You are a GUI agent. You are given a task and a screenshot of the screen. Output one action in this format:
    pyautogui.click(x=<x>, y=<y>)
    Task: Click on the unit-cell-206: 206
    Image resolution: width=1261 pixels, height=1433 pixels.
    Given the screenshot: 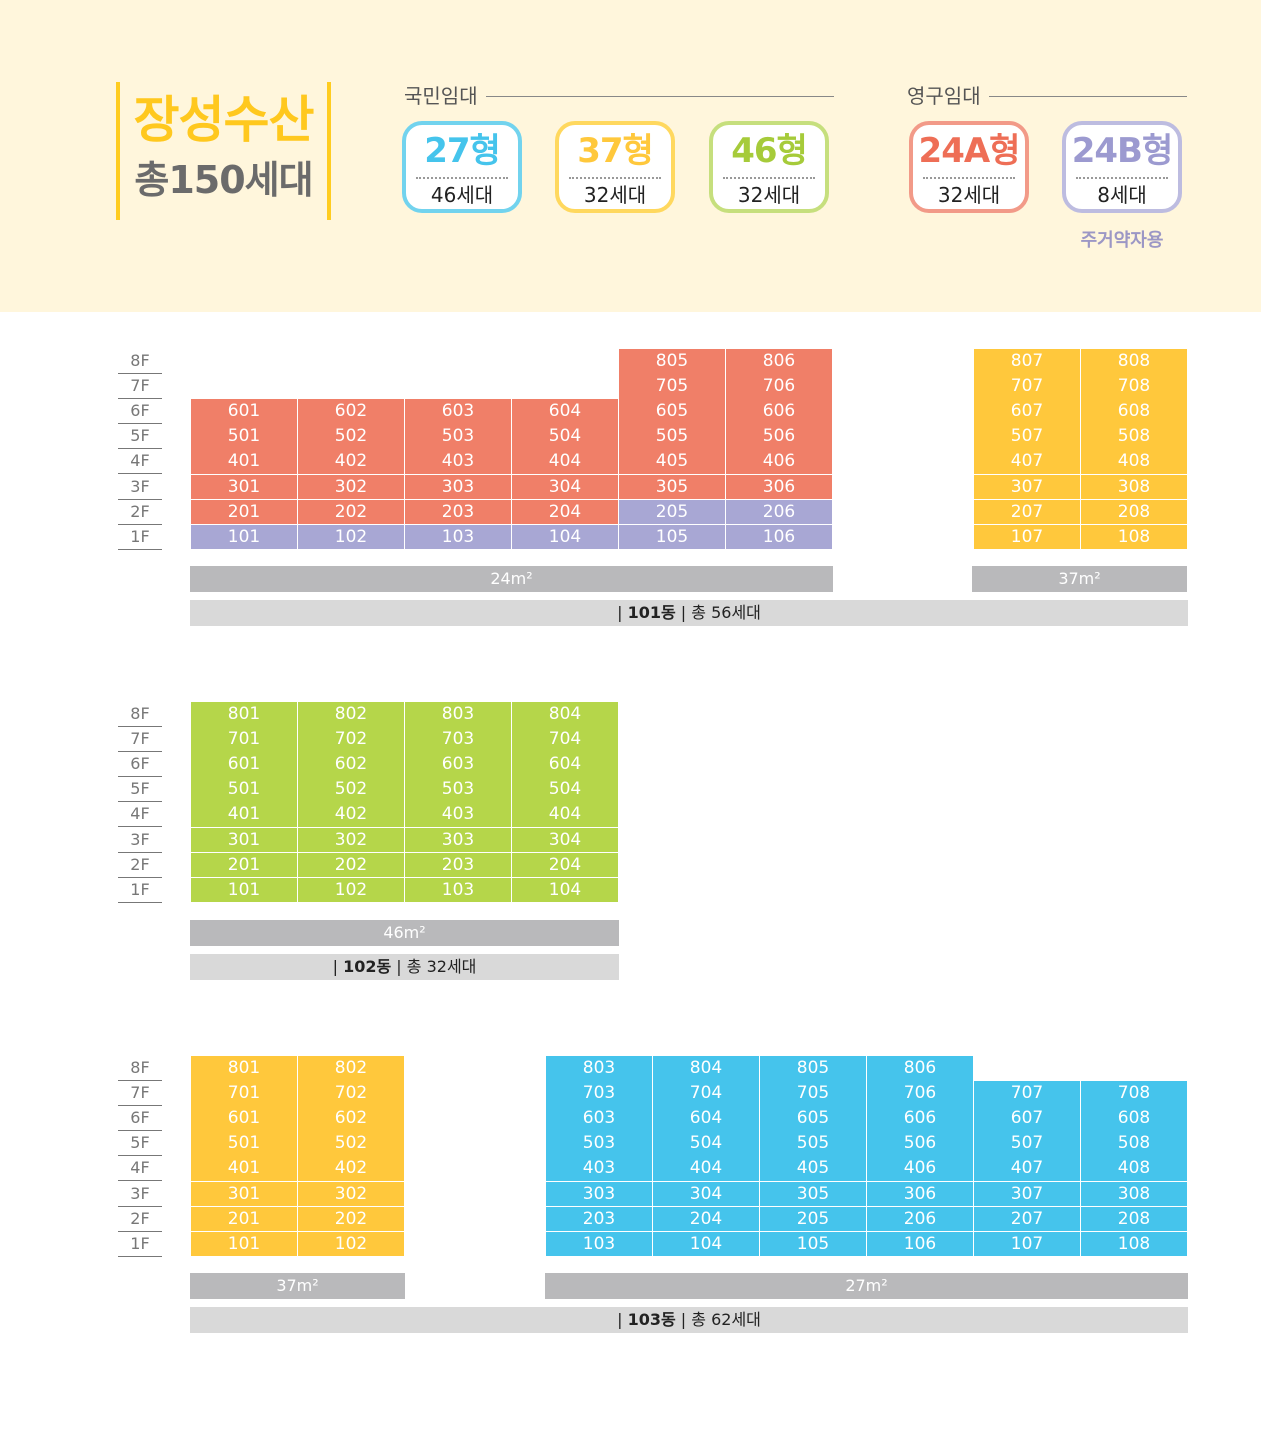 What is the action you would take?
    pyautogui.click(x=920, y=1219)
    